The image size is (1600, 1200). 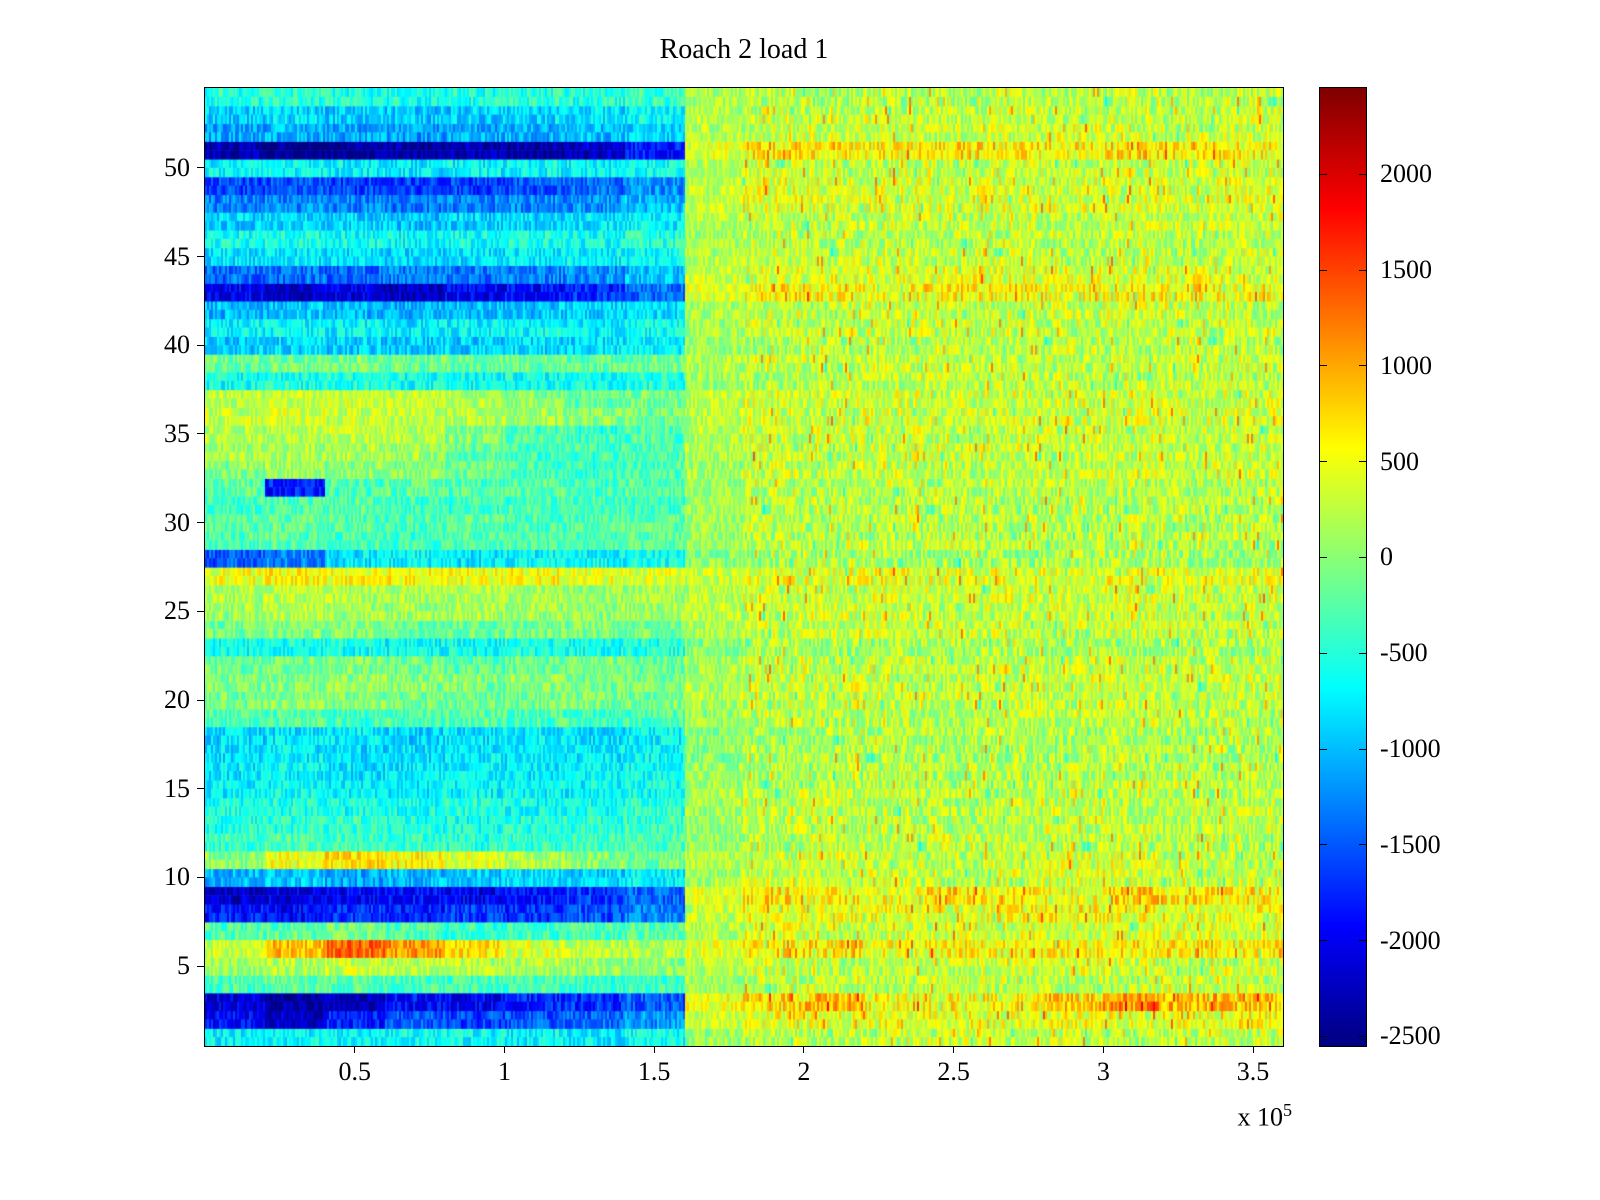 I want to click on x-tick-label: 3, so click(x=1103, y=1071).